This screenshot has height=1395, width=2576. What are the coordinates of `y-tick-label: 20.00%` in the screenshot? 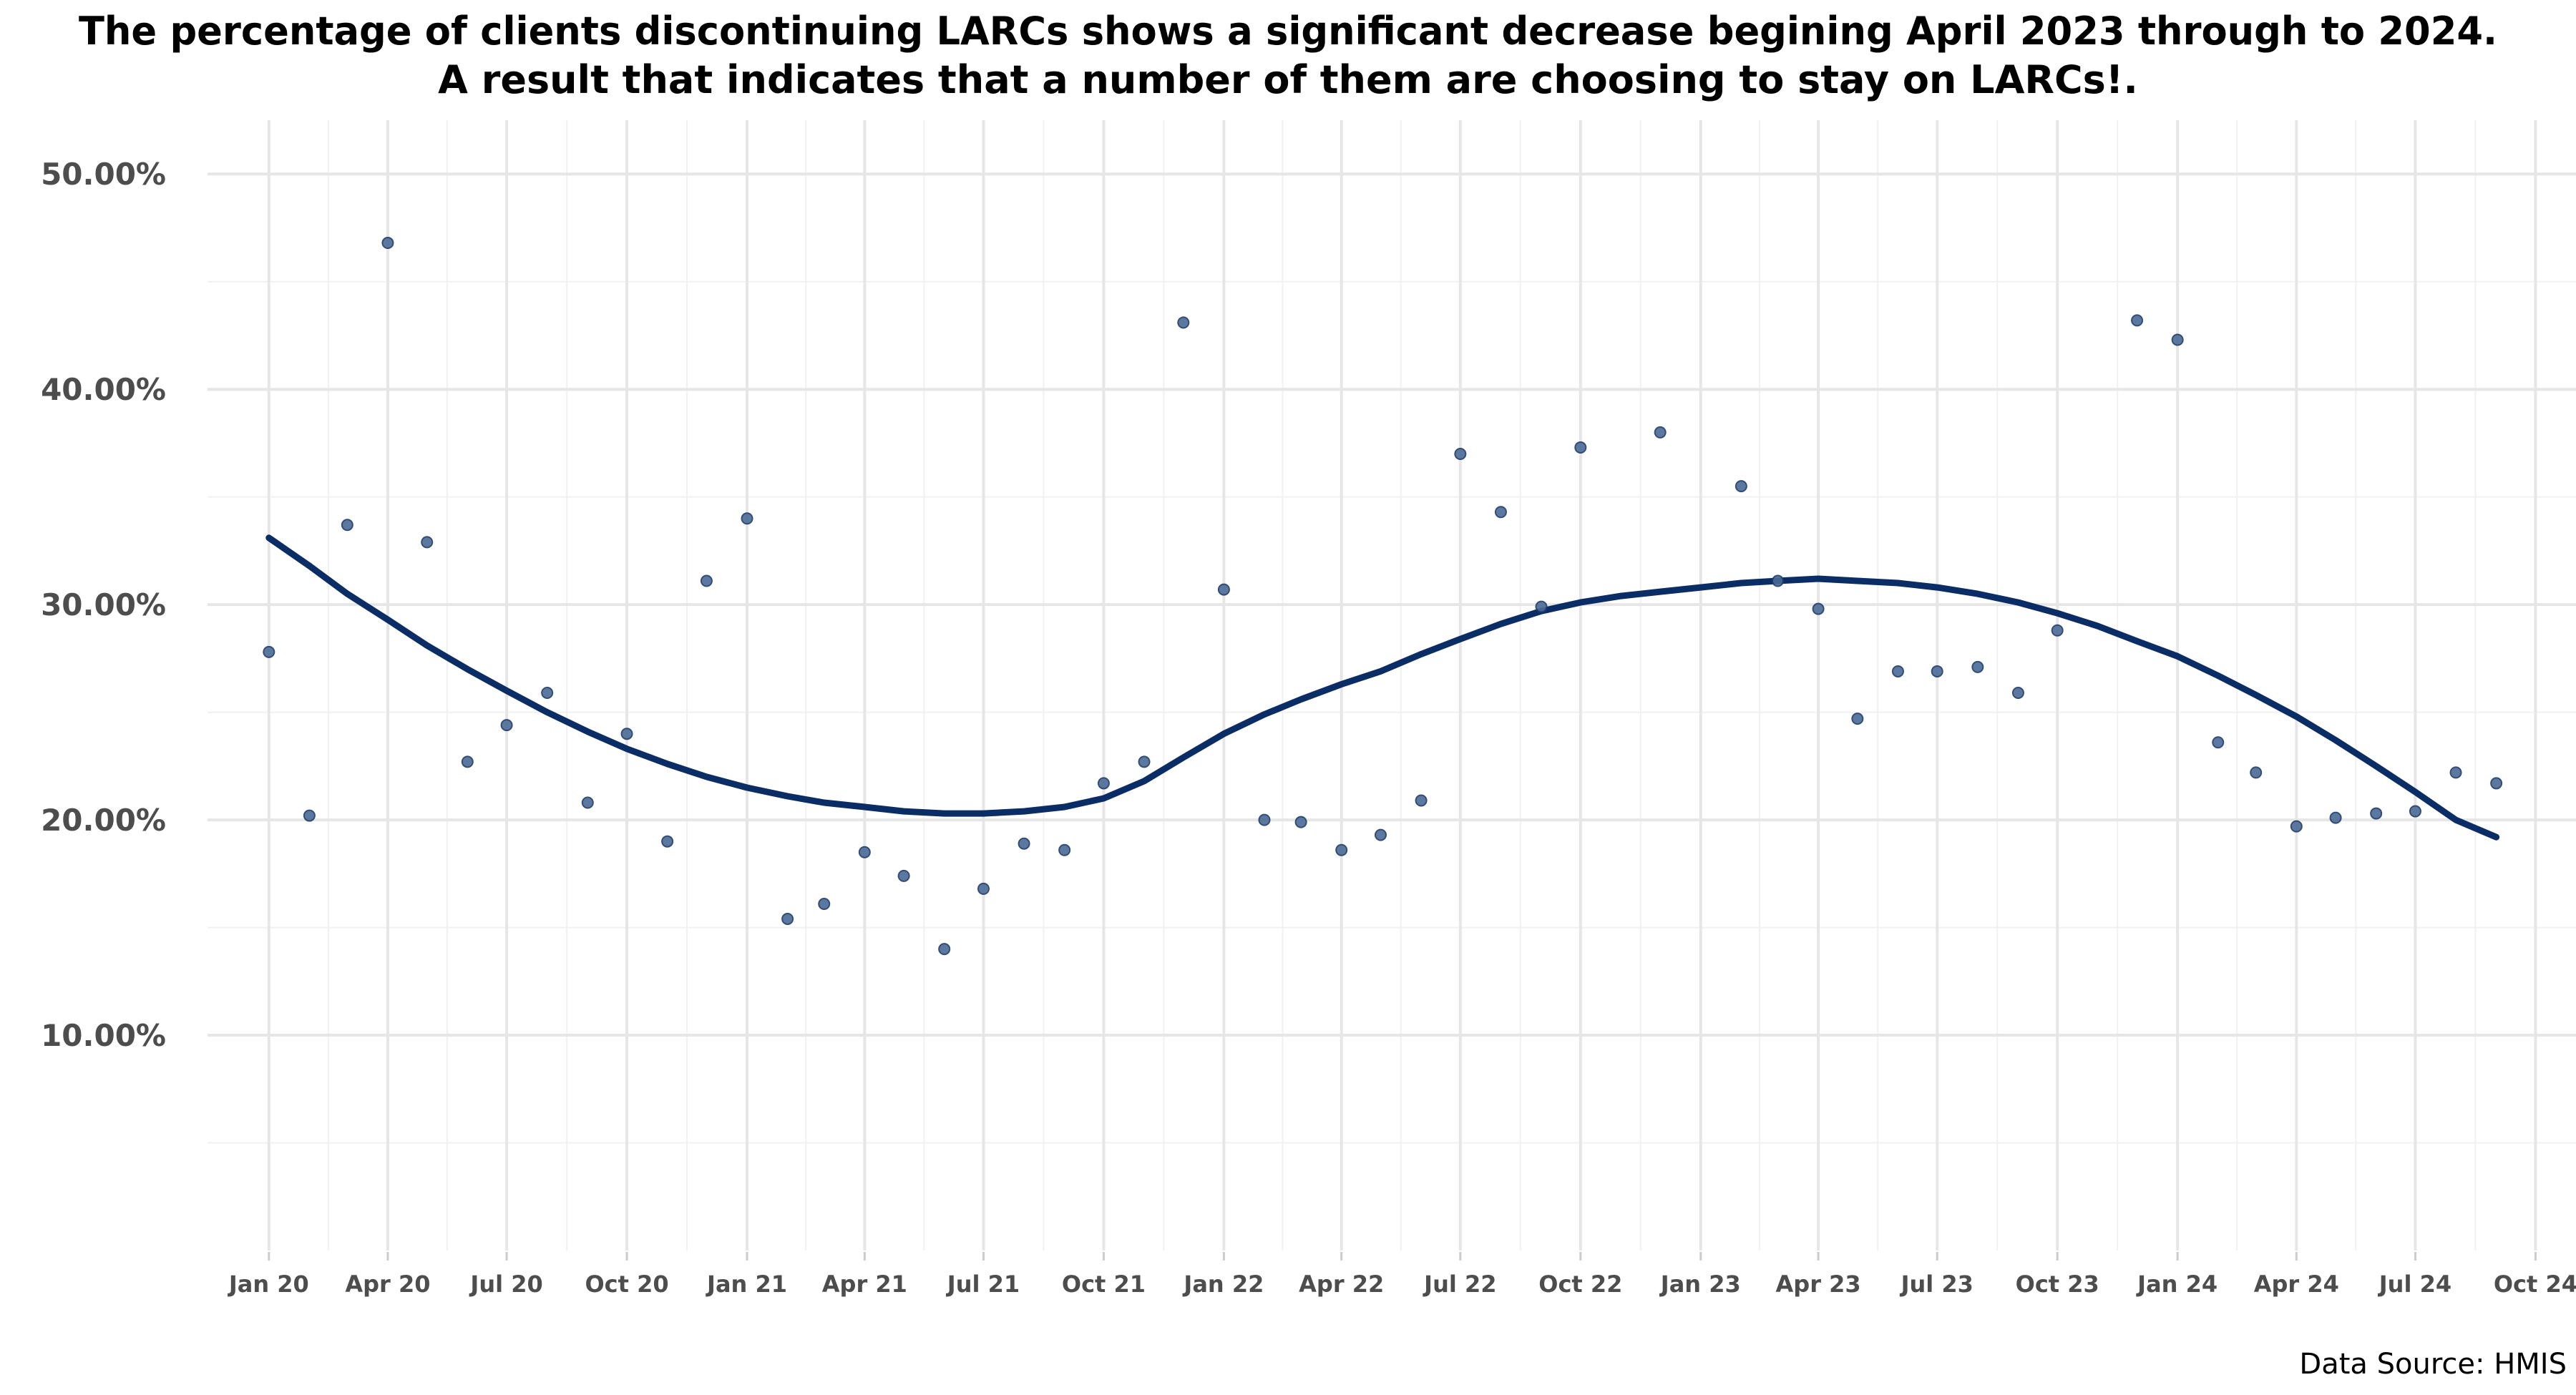 It's located at (103, 820).